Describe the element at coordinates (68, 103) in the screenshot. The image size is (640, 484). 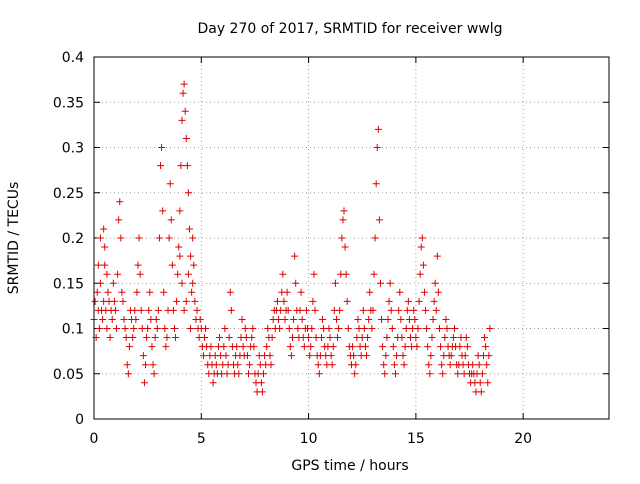
I see `y-tick-label: 0.35` at that location.